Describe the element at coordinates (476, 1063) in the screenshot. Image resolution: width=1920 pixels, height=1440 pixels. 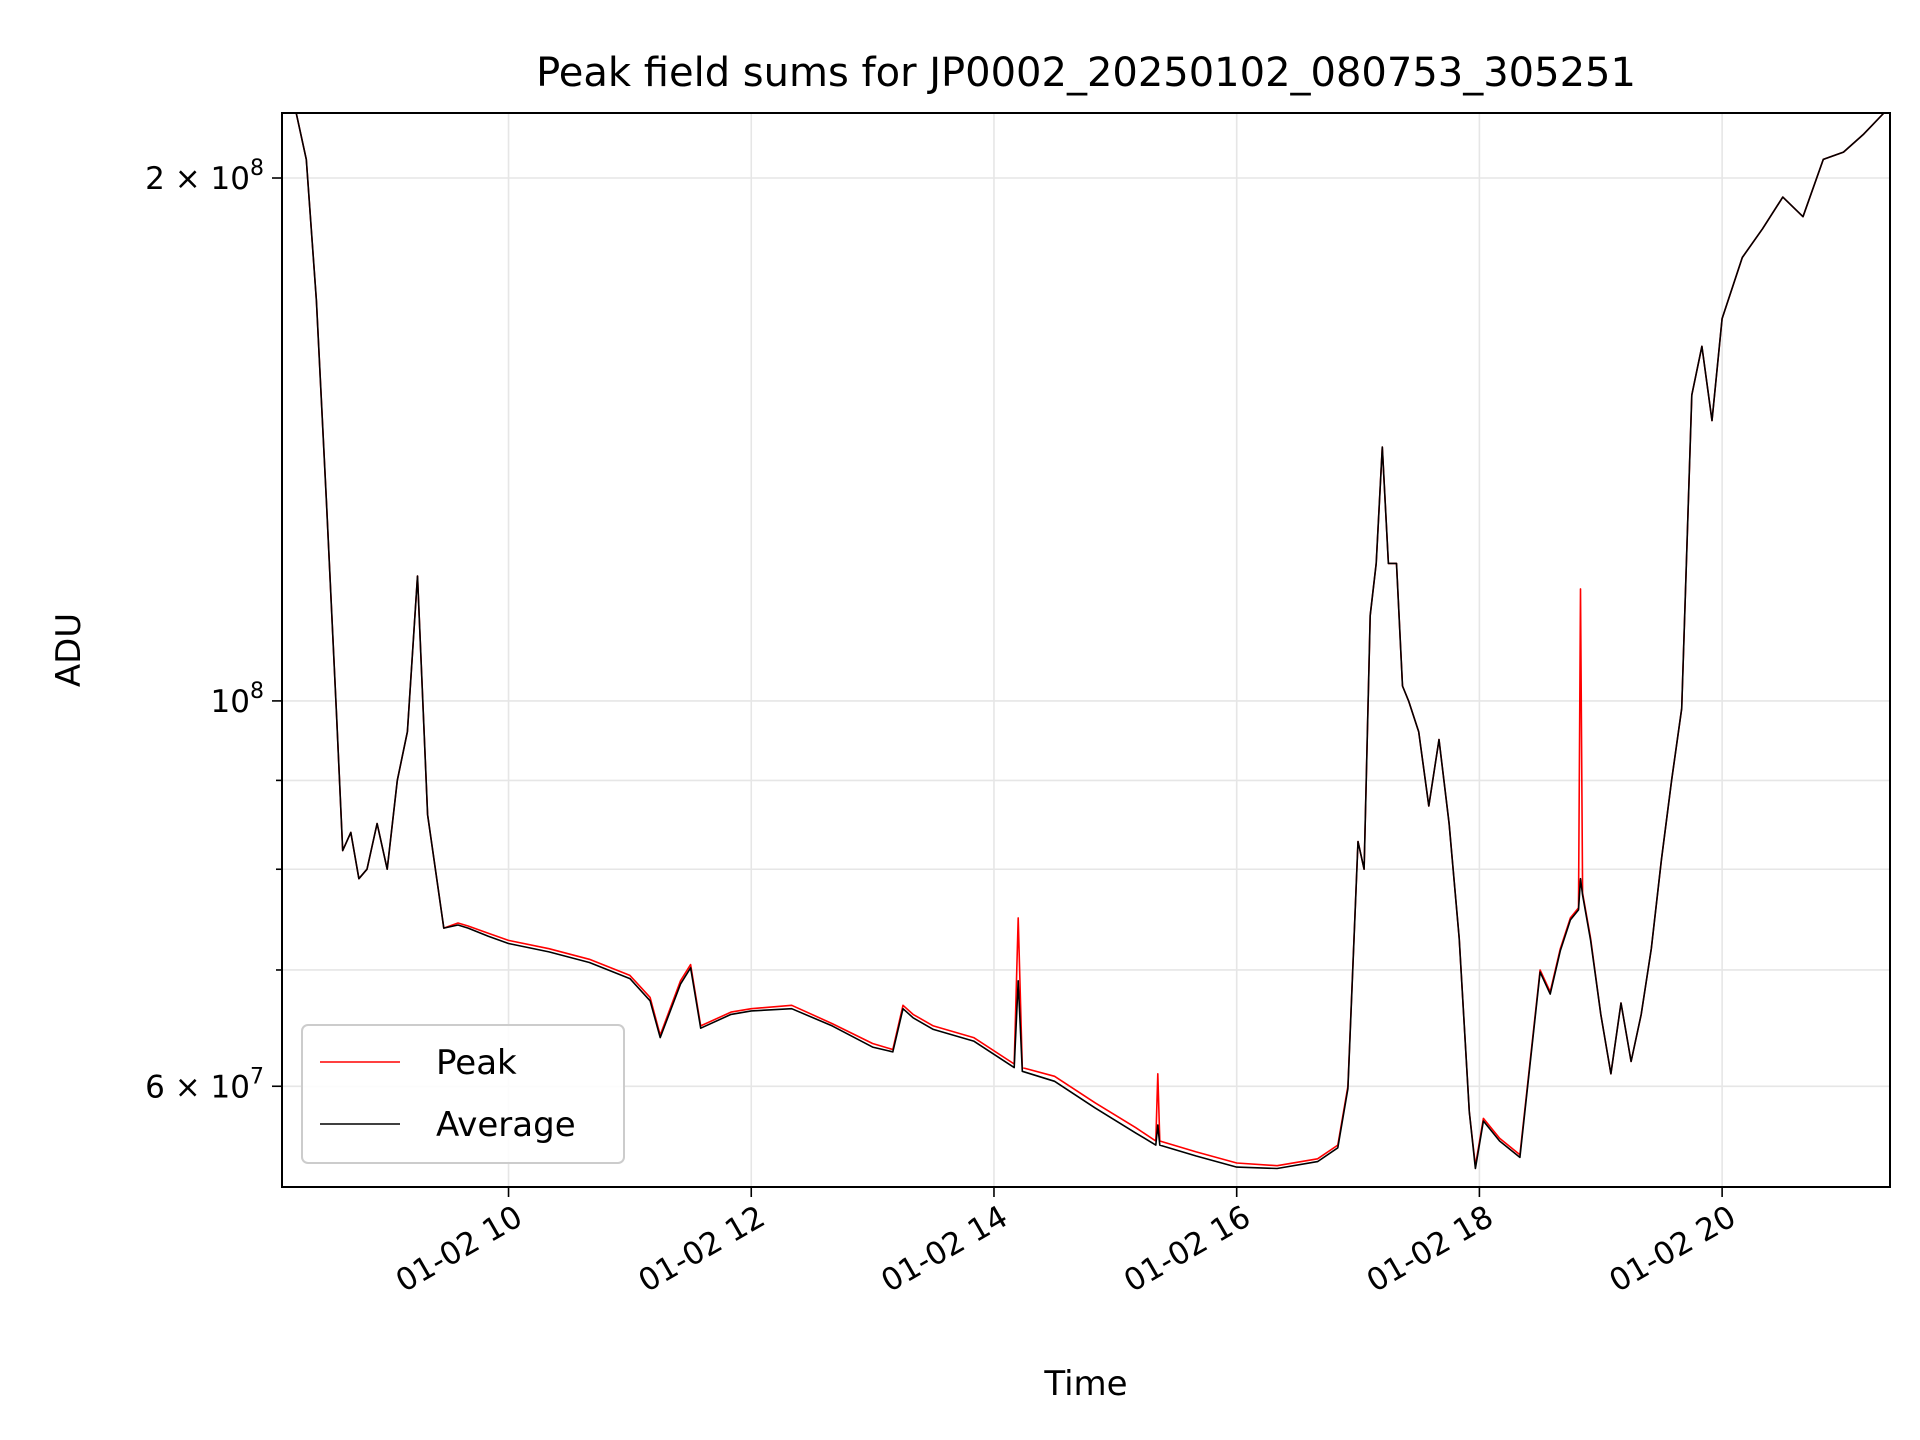
I see `legend-label-peak: Peak` at that location.